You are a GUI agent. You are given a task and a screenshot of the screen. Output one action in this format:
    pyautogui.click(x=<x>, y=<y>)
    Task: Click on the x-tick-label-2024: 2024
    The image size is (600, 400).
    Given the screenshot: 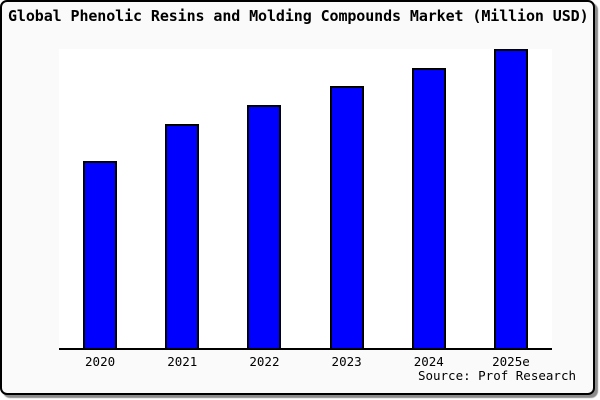 What is the action you would take?
    pyautogui.click(x=428, y=361)
    